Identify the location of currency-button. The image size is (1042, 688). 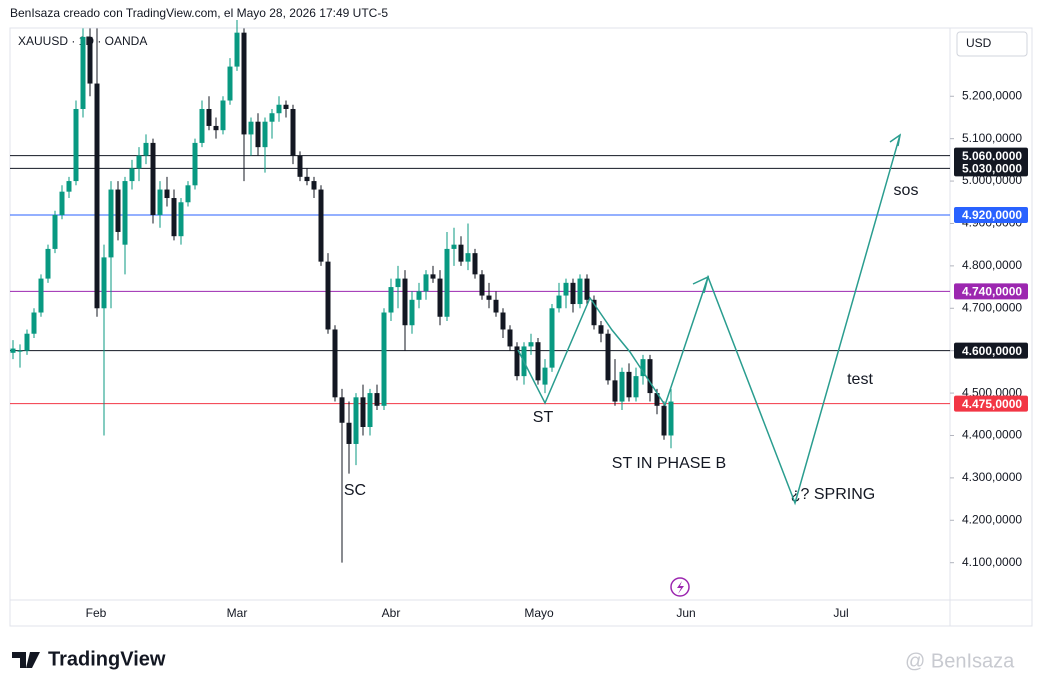
(992, 44).